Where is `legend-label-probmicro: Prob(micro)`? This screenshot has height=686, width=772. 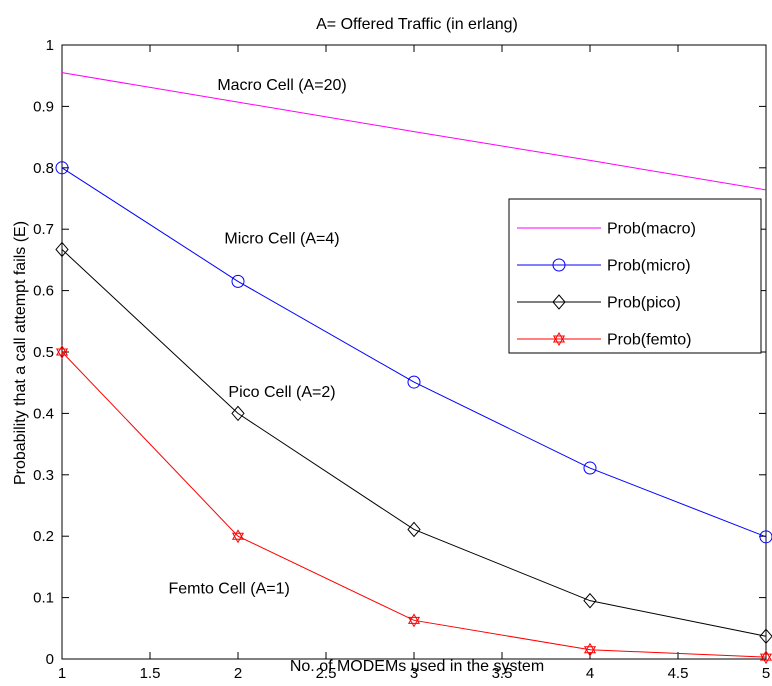 legend-label-probmicro: Prob(micro) is located at coordinates (649, 266).